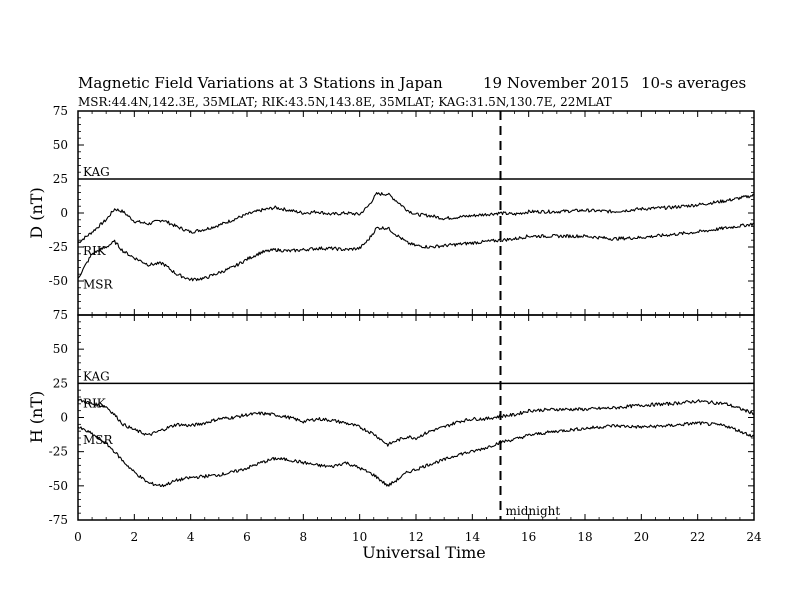 The height and width of the screenshot is (612, 792). What do you see at coordinates (533, 511) in the screenshot?
I see `midnight-label: midnight` at bounding box center [533, 511].